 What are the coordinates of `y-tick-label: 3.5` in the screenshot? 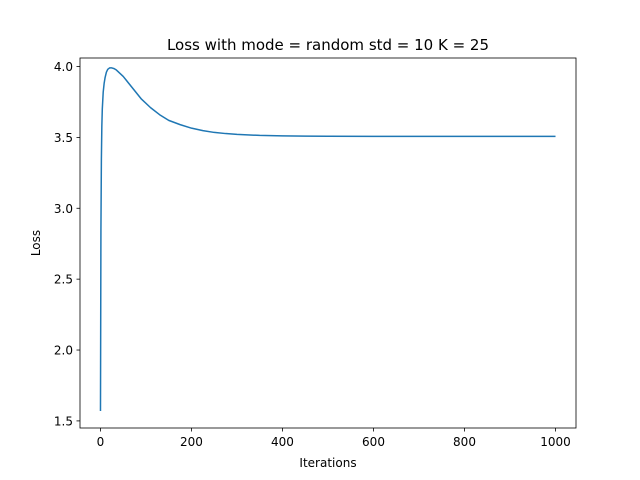 It's located at (63, 138).